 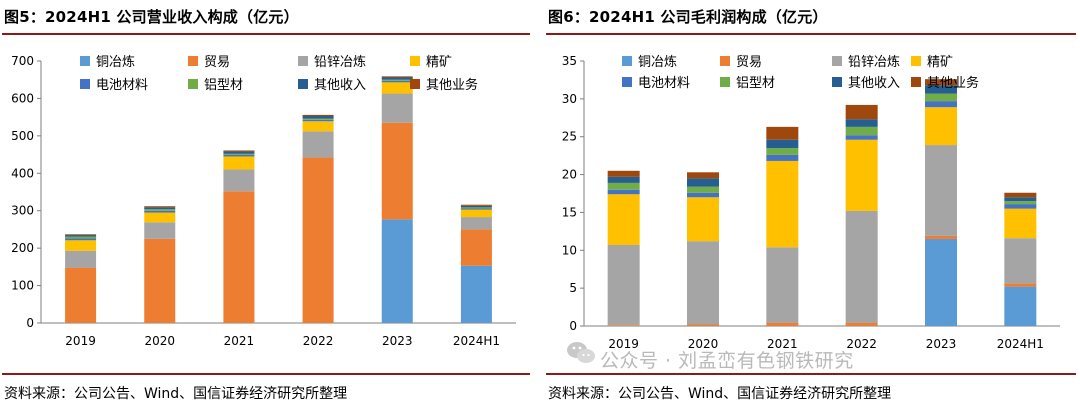 What do you see at coordinates (720, 394) in the screenshot?
I see `right-source-note: 资料来源：公司公告、Wind、国信证券经济研究所整理` at bounding box center [720, 394].